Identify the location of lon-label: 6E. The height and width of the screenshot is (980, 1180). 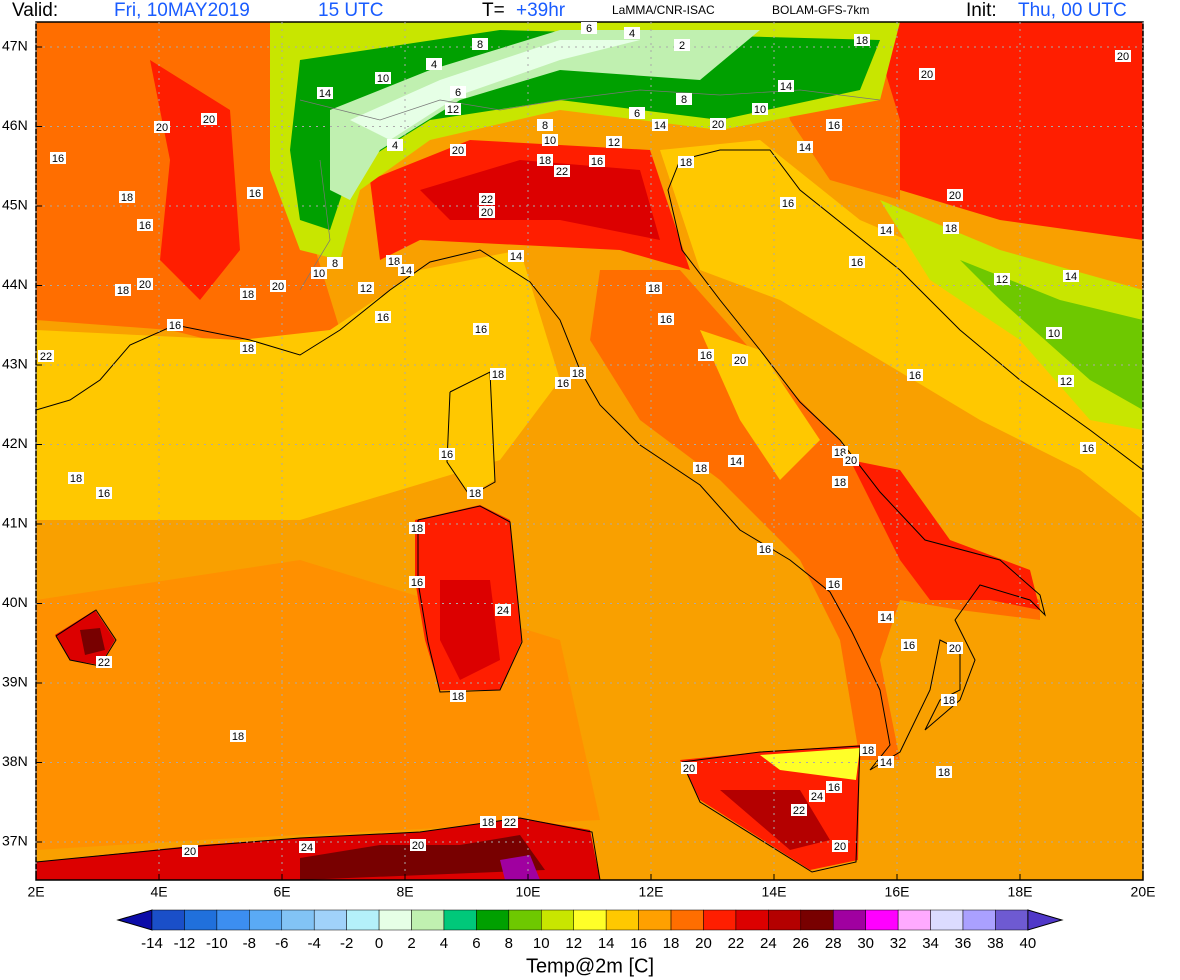
(281, 892).